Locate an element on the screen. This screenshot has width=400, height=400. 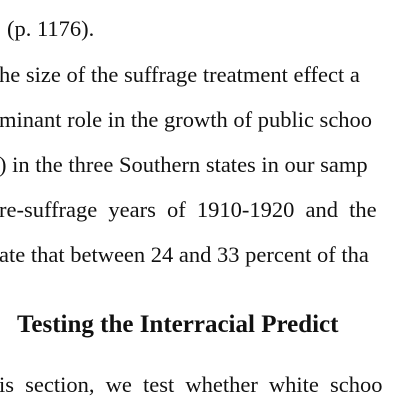
text-line-1: (p. 1176). is located at coordinates (51, 28).